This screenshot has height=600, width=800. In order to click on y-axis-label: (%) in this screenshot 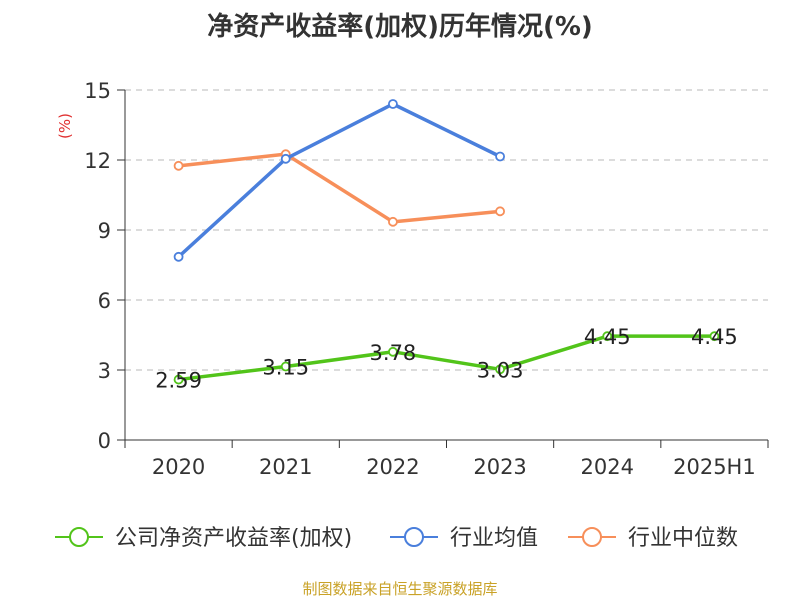, I will do `click(65, 126)`.